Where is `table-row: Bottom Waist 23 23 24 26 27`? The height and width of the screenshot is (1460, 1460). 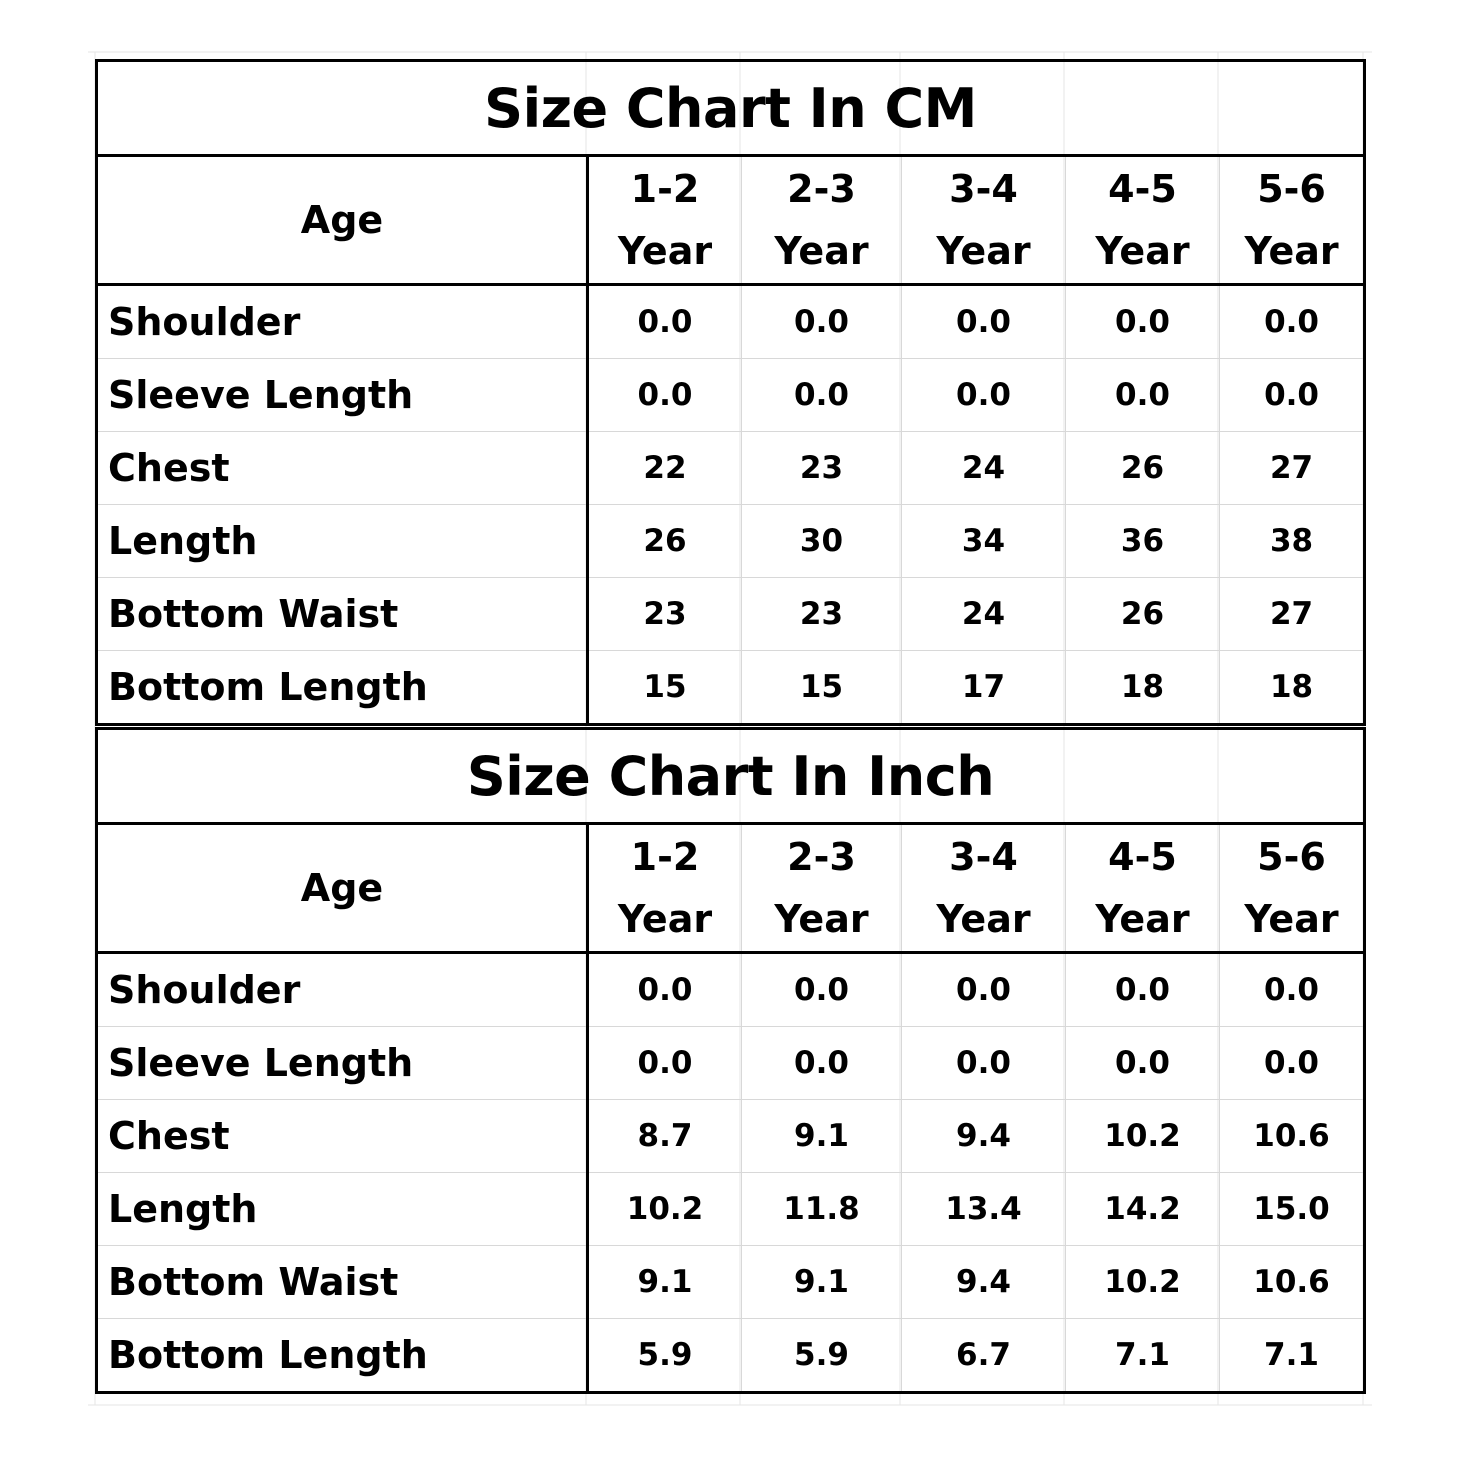
table-row: Bottom Waist 23 23 24 26 27 is located at coordinates (731, 614).